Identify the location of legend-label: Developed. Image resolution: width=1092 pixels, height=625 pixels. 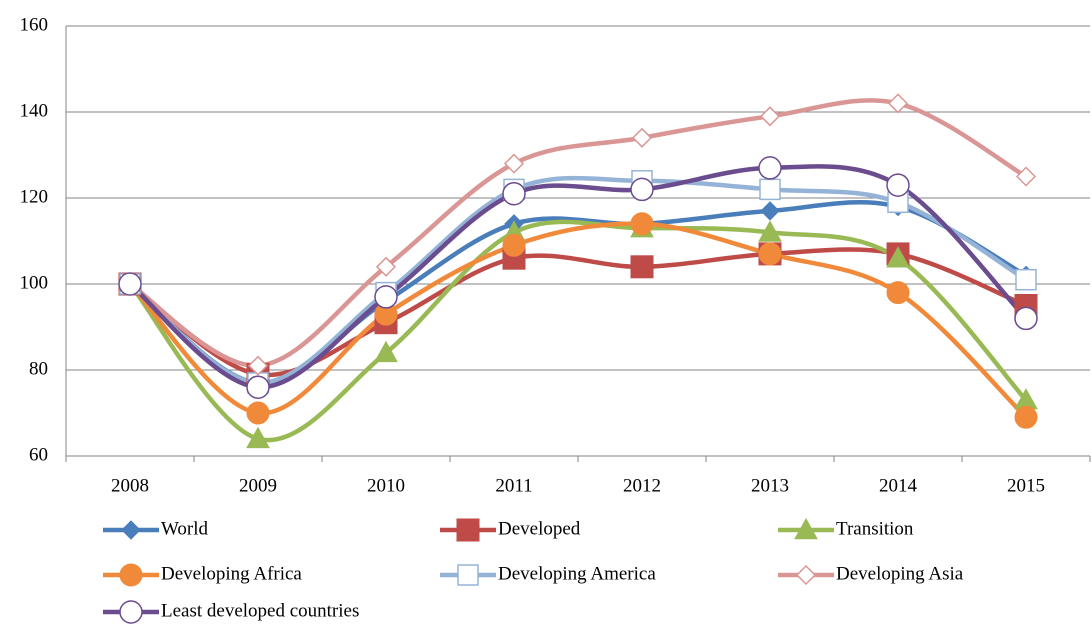
(539, 528).